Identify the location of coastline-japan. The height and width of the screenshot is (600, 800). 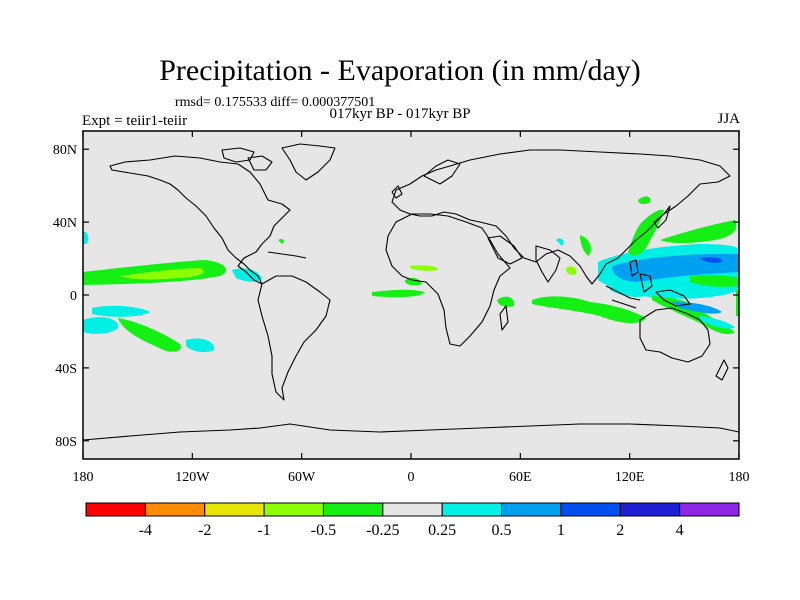
(662, 217).